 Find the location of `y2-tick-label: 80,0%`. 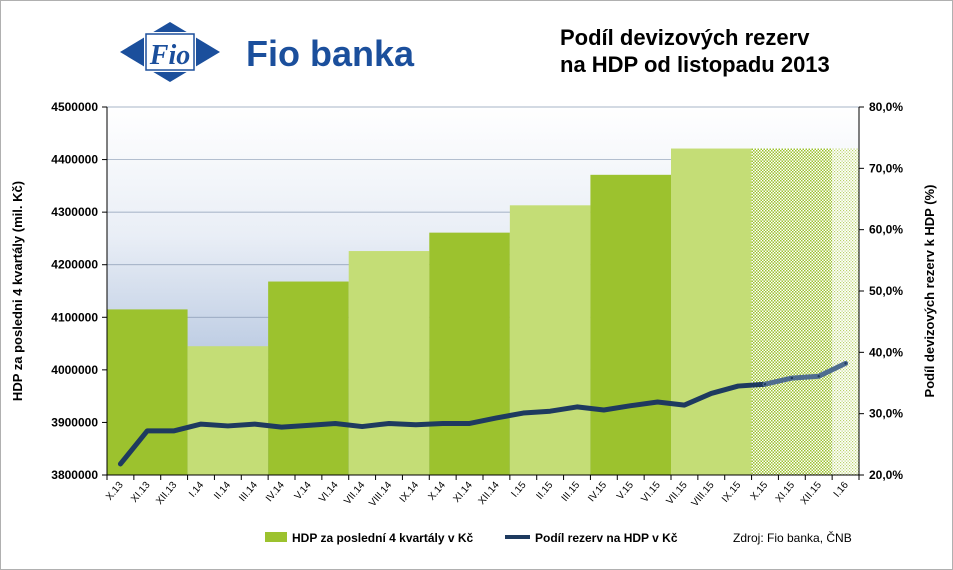

y2-tick-label: 80,0% is located at coordinates (886, 107).